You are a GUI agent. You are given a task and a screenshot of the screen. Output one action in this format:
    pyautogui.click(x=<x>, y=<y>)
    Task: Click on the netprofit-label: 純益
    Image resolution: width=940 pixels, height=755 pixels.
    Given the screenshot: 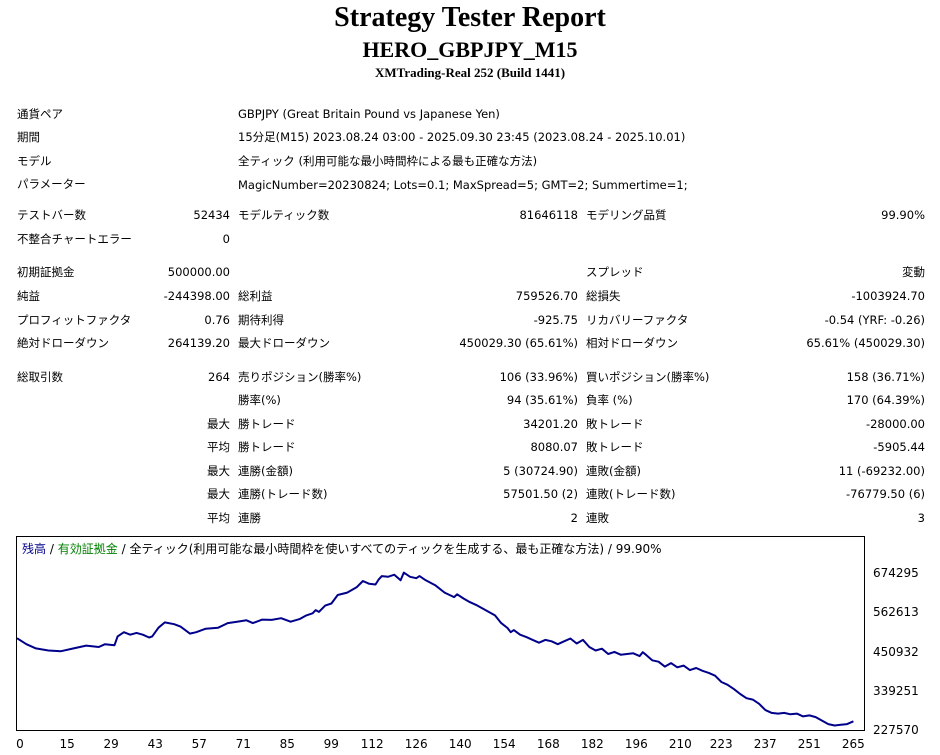 What is the action you would take?
    pyautogui.click(x=28, y=296)
    